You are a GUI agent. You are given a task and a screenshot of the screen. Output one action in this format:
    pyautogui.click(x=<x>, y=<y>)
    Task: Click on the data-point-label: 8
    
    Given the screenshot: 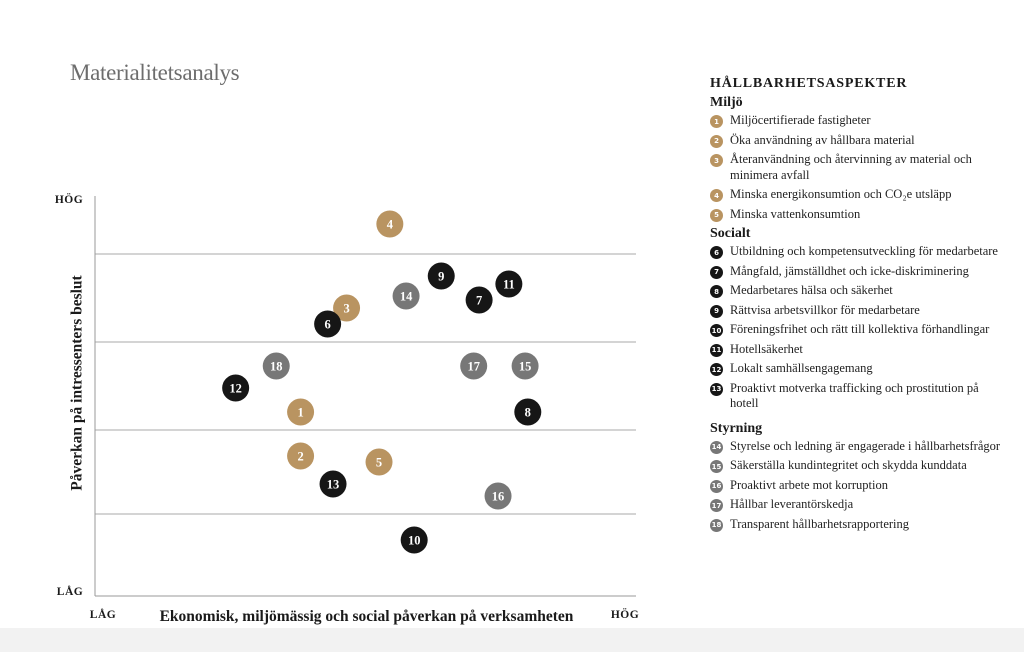 What is the action you would take?
    pyautogui.click(x=528, y=413)
    